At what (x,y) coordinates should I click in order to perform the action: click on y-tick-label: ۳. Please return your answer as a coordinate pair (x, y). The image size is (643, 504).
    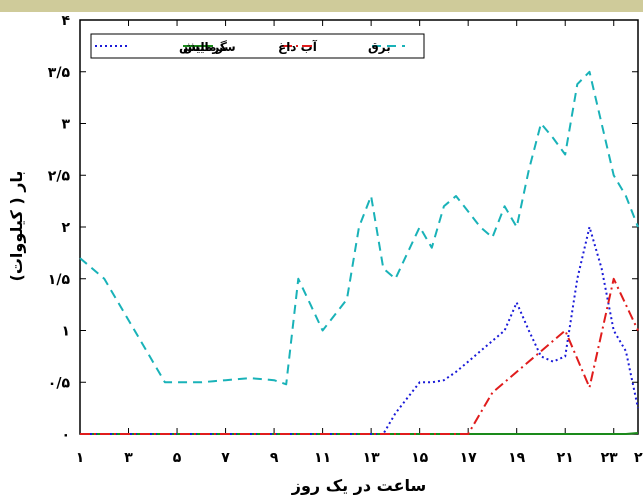
    Looking at the image, I should click on (65, 125).